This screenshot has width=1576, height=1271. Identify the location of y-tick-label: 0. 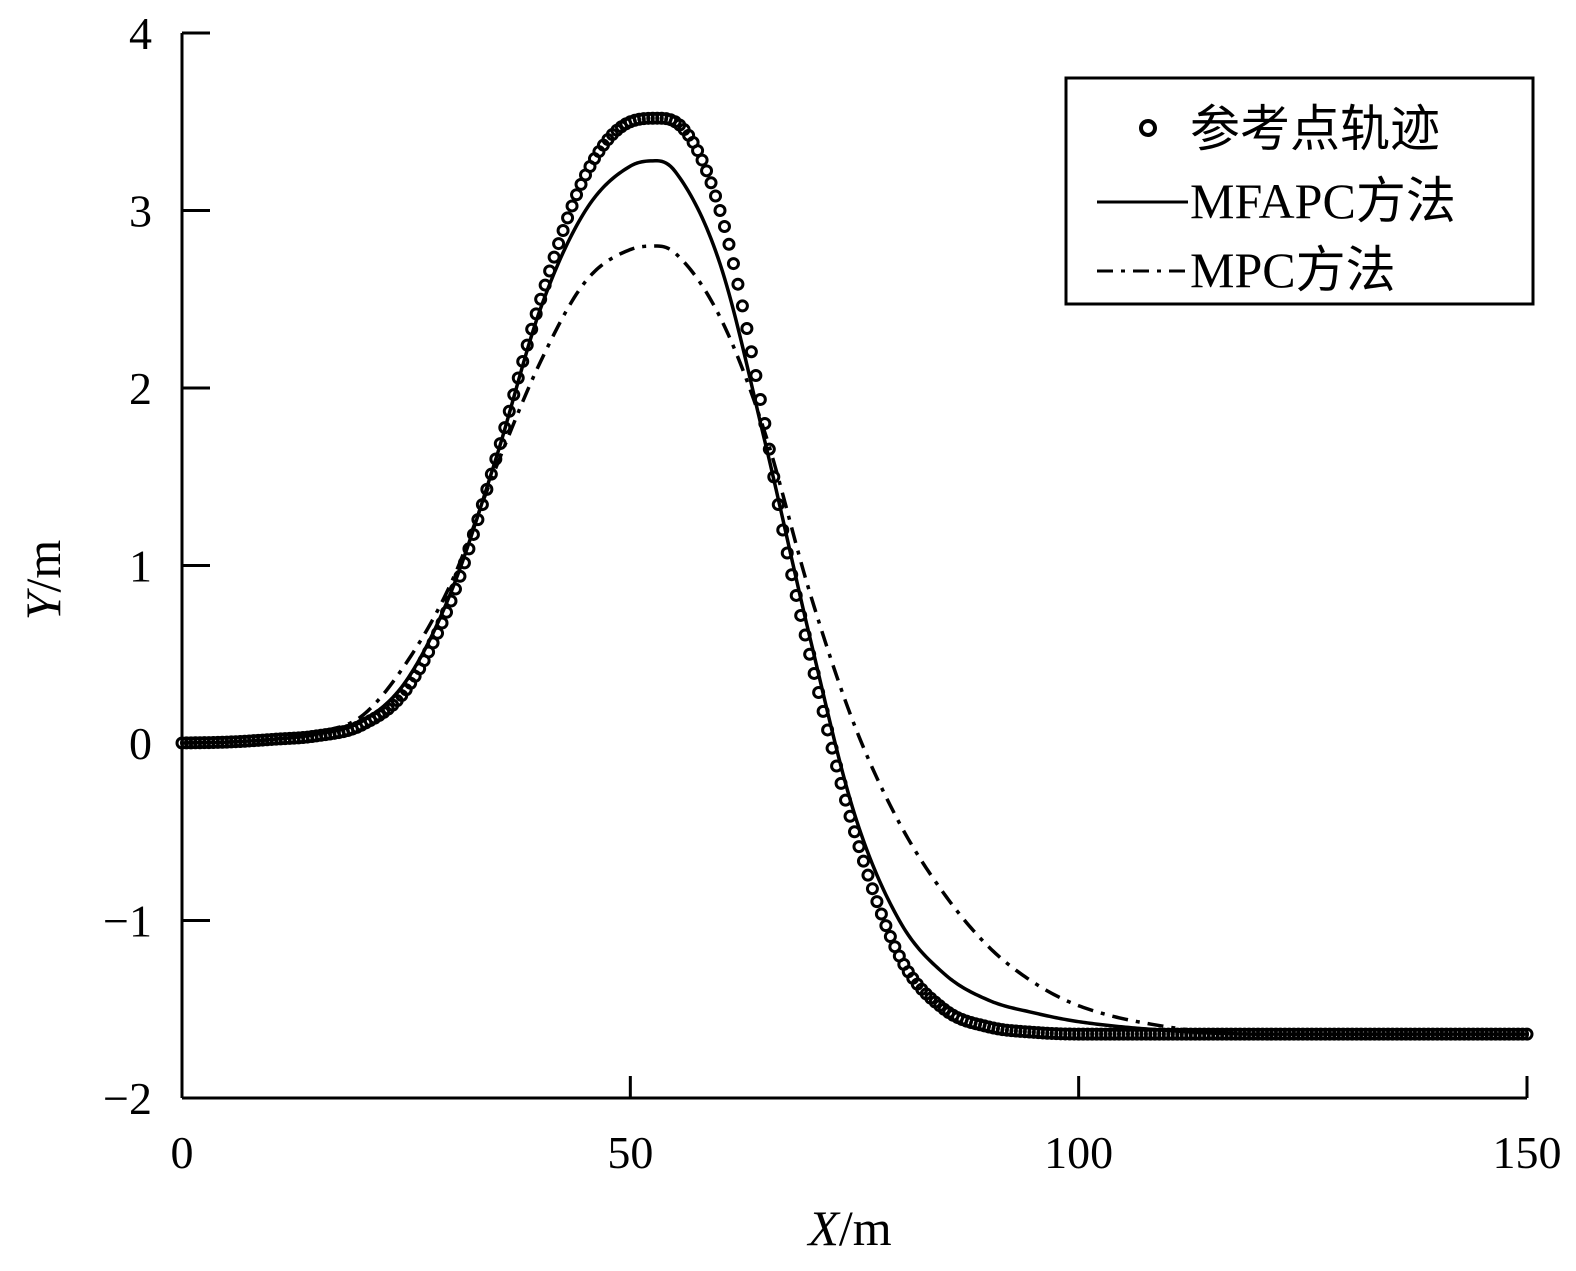
(140, 743).